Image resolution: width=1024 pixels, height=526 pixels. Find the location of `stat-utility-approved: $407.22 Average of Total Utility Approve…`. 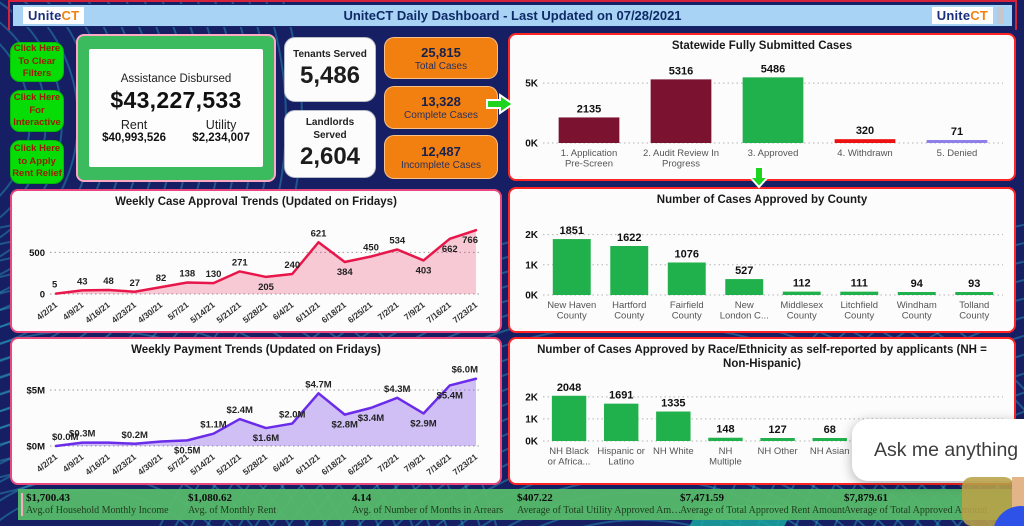

stat-utility-approved: $407.22 Average of Total Utility Approve… is located at coordinates (599, 504).